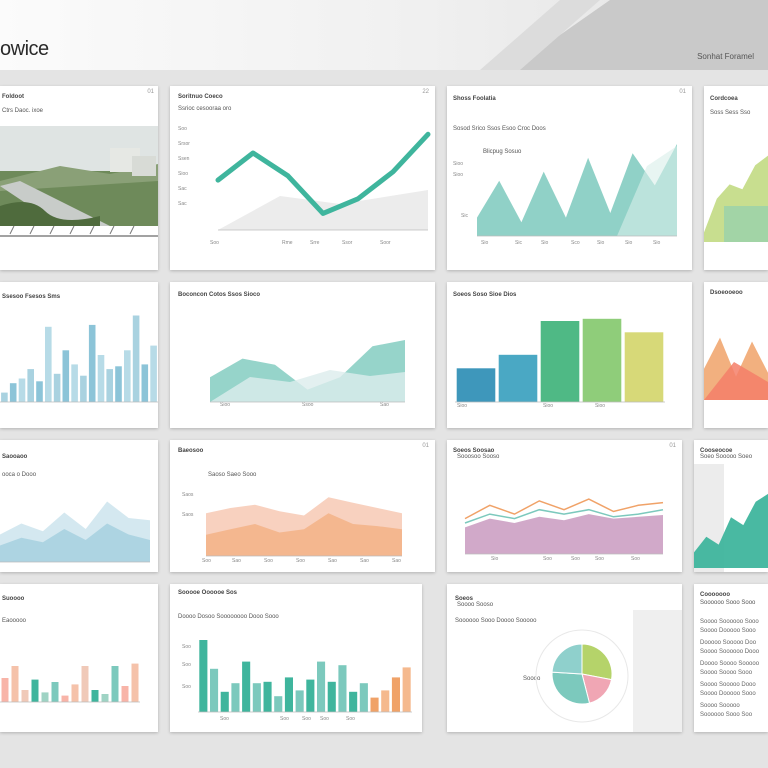 The height and width of the screenshot is (768, 768). I want to click on card-teal-peaks: Cooseocoe Soeo Sooooo Soeo, so click(731, 506).